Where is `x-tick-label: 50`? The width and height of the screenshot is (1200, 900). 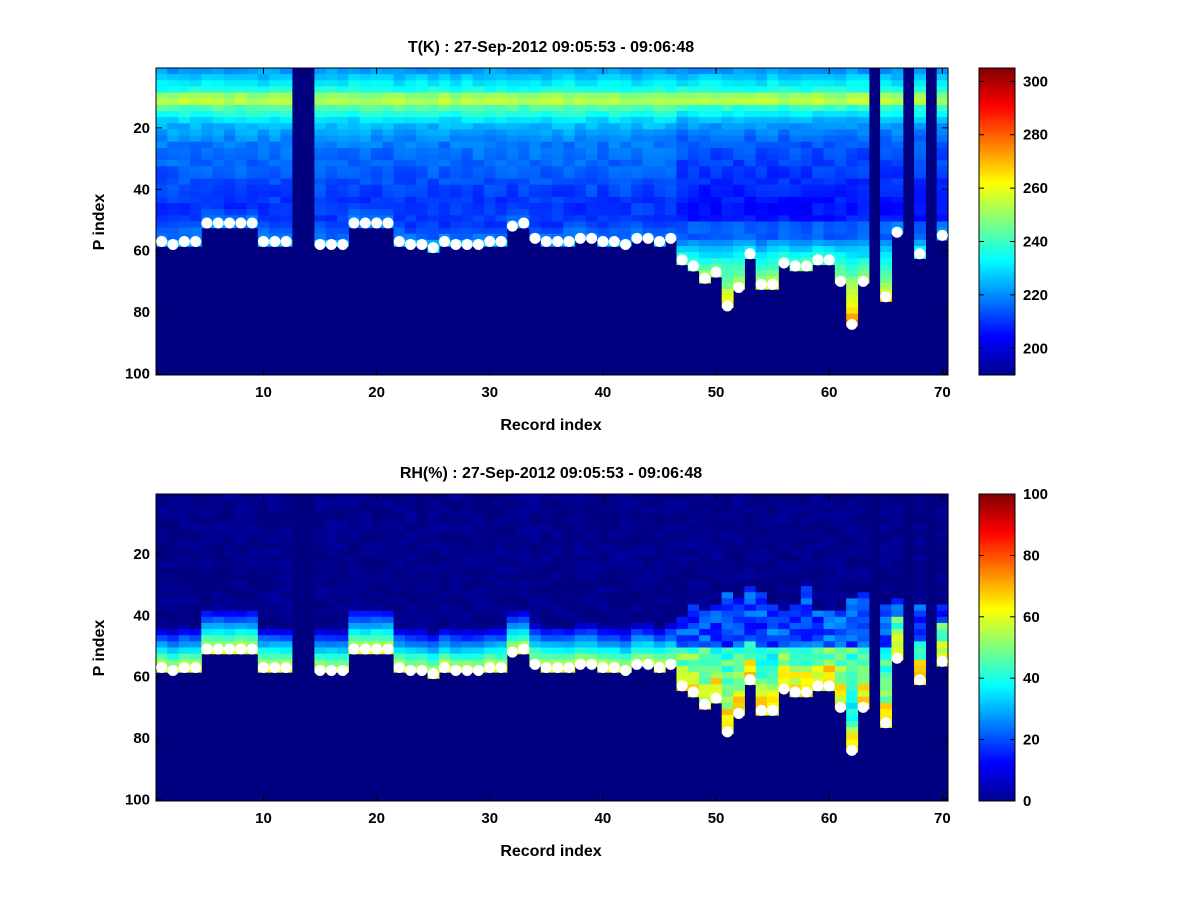 x-tick-label: 50 is located at coordinates (716, 818).